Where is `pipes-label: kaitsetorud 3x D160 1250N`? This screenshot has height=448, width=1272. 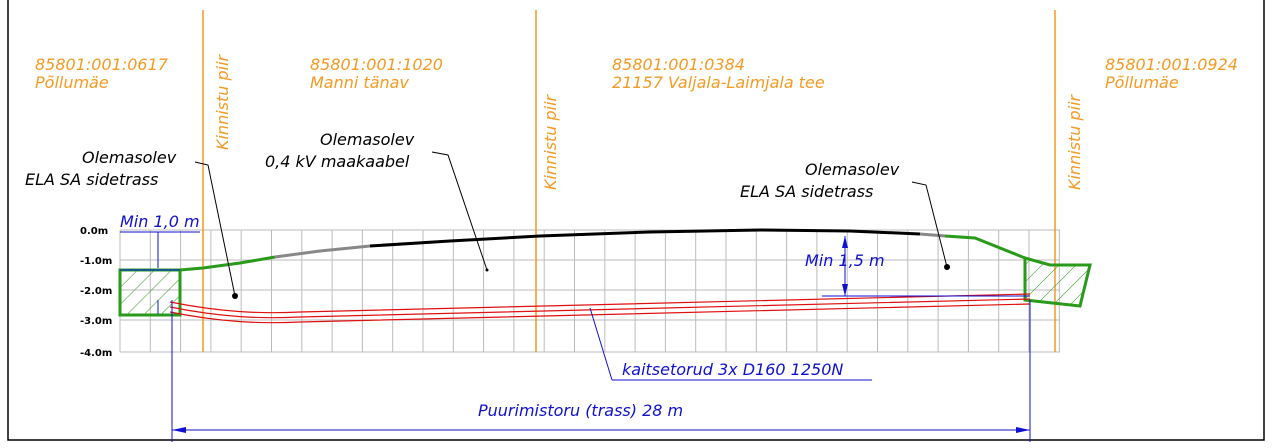
pipes-label: kaitsetorud 3x D160 1250N is located at coordinates (732, 369).